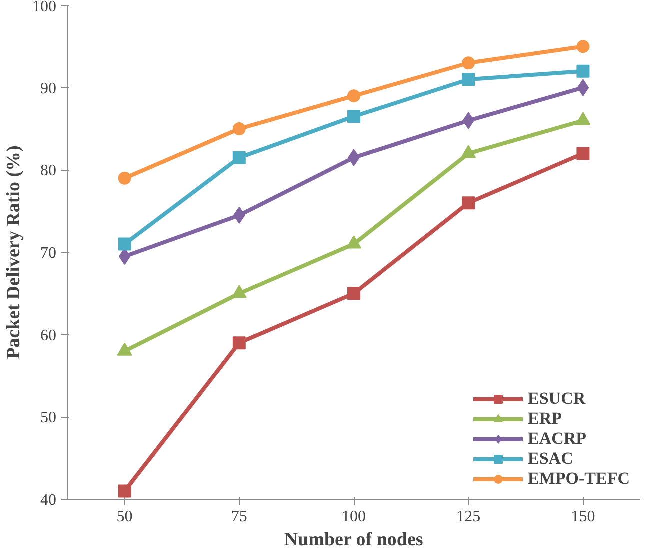 The height and width of the screenshot is (559, 651). Describe the element at coordinates (468, 517) in the screenshot. I see `x-tick-label: 125` at that location.